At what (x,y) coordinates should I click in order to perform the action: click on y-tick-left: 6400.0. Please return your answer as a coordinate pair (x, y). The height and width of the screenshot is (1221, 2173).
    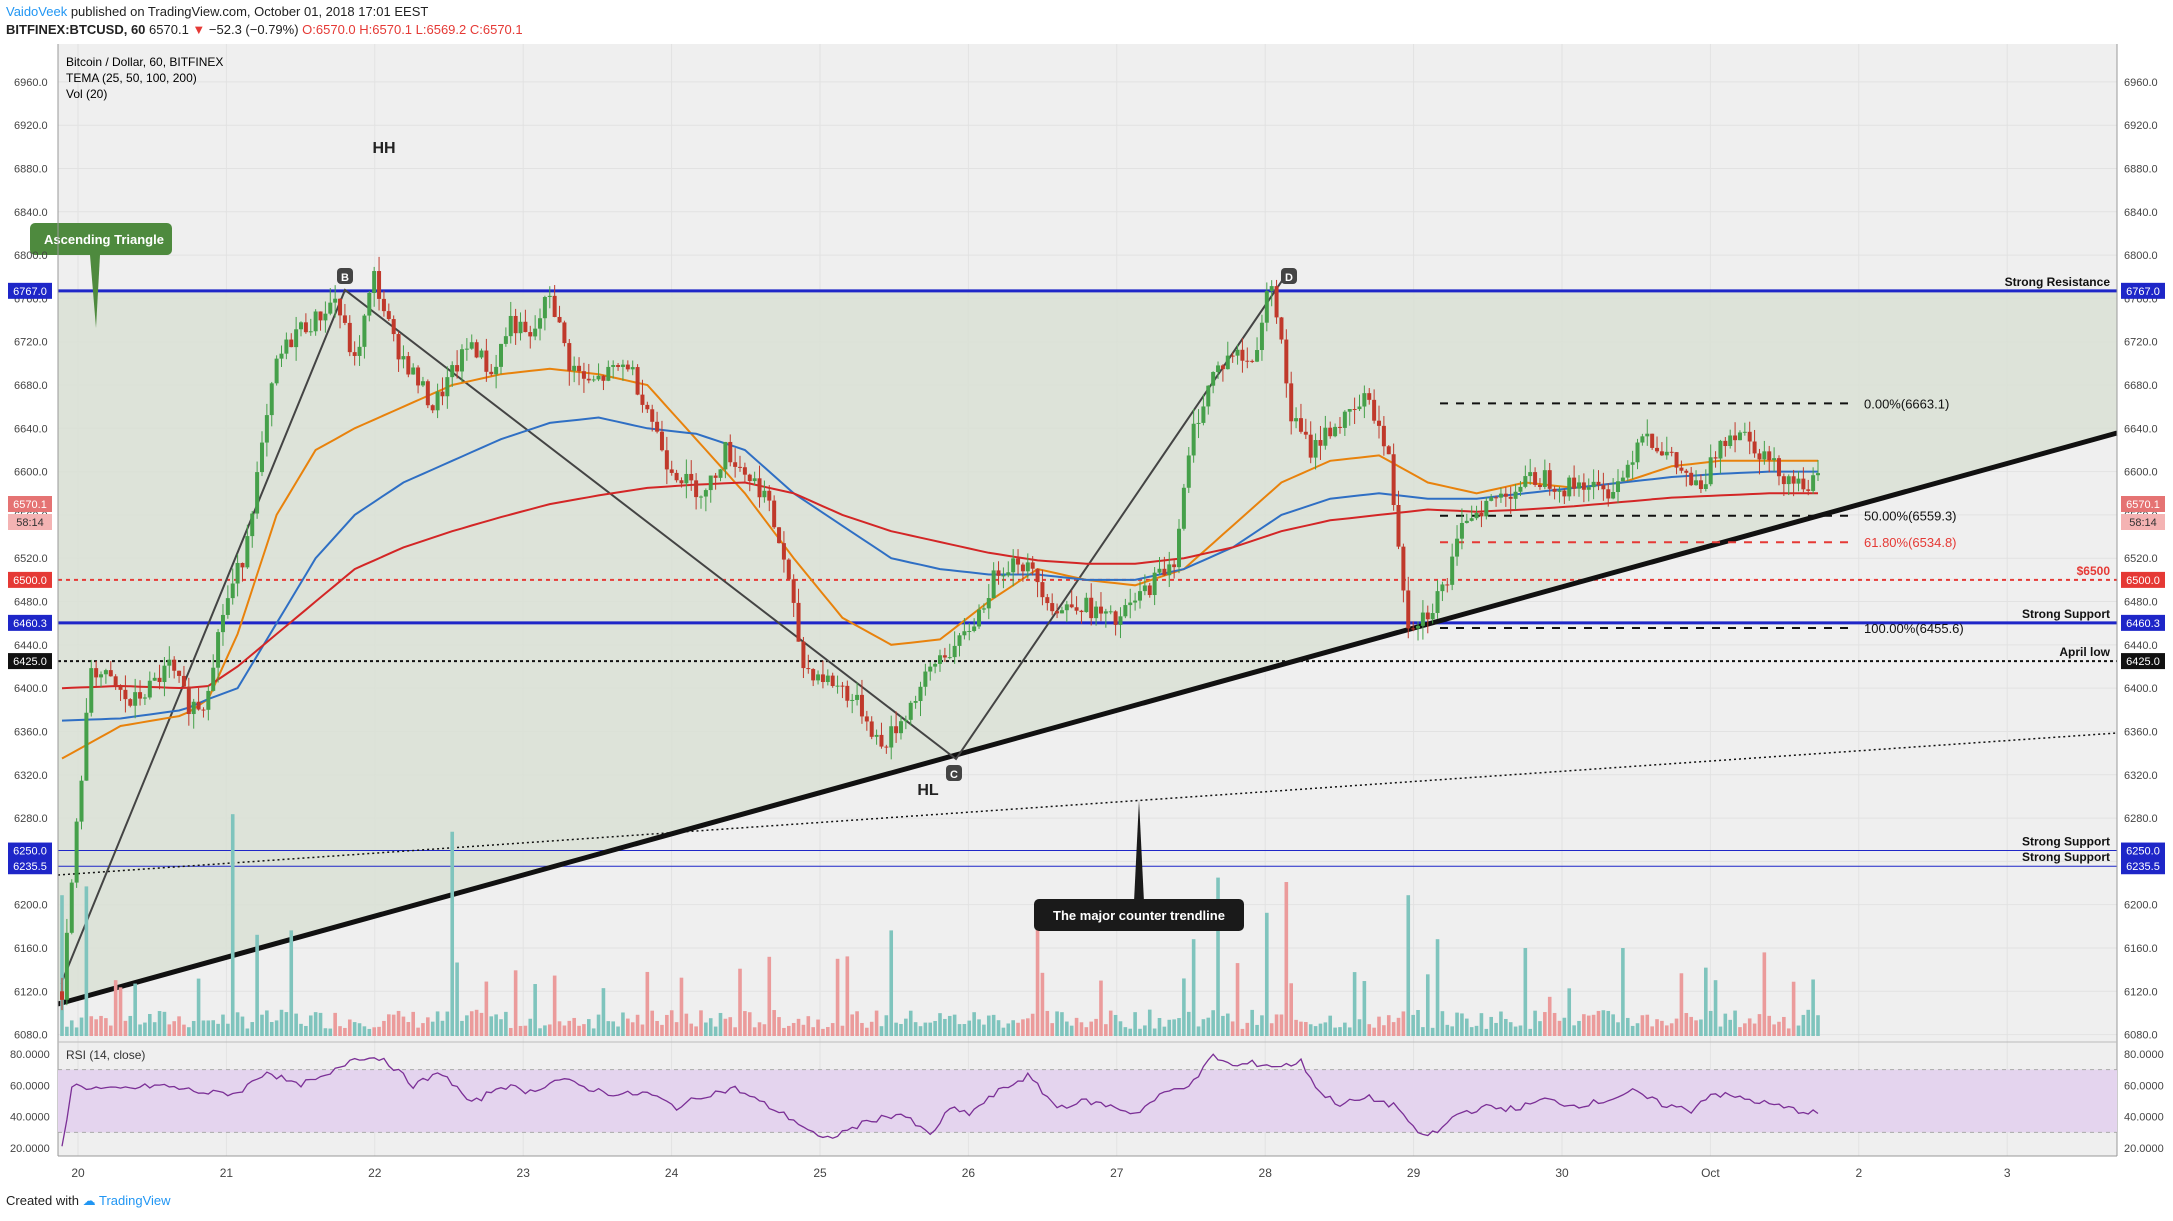
    Looking at the image, I should click on (31, 689).